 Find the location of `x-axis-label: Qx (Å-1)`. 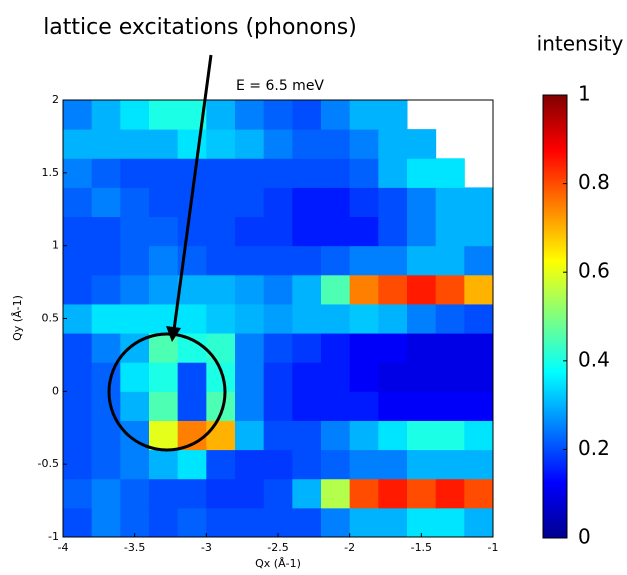

x-axis-label: Qx (Å-1) is located at coordinates (278, 563).